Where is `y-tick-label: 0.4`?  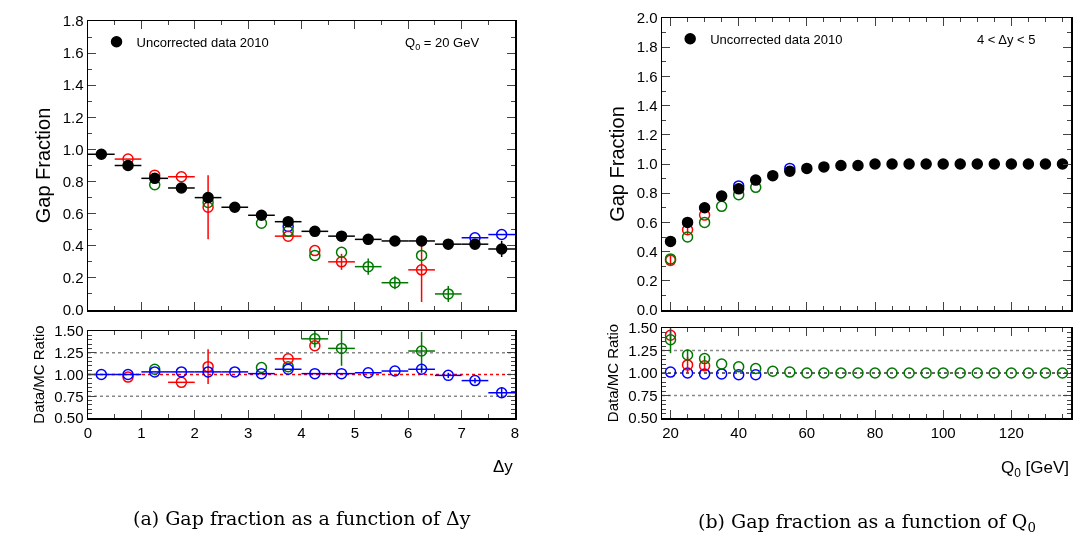 y-tick-label: 0.4 is located at coordinates (73, 246).